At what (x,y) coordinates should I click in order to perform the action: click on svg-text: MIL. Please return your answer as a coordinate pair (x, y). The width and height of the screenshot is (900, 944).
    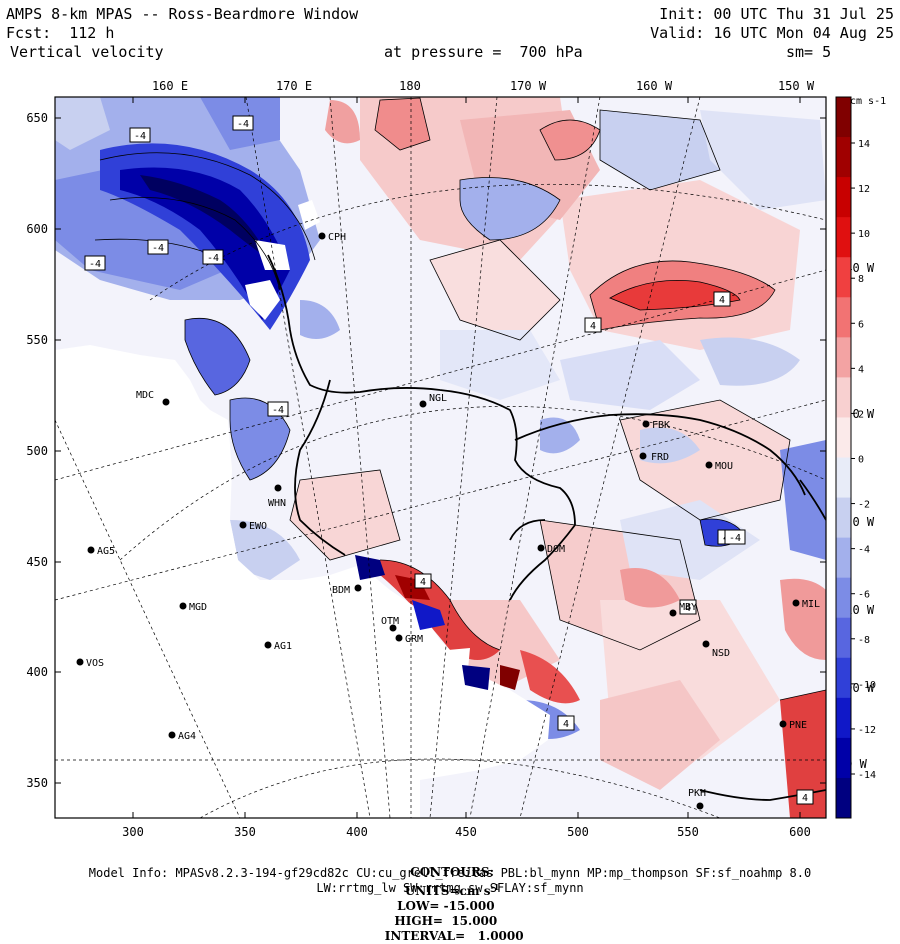
    Looking at the image, I should click on (811, 604).